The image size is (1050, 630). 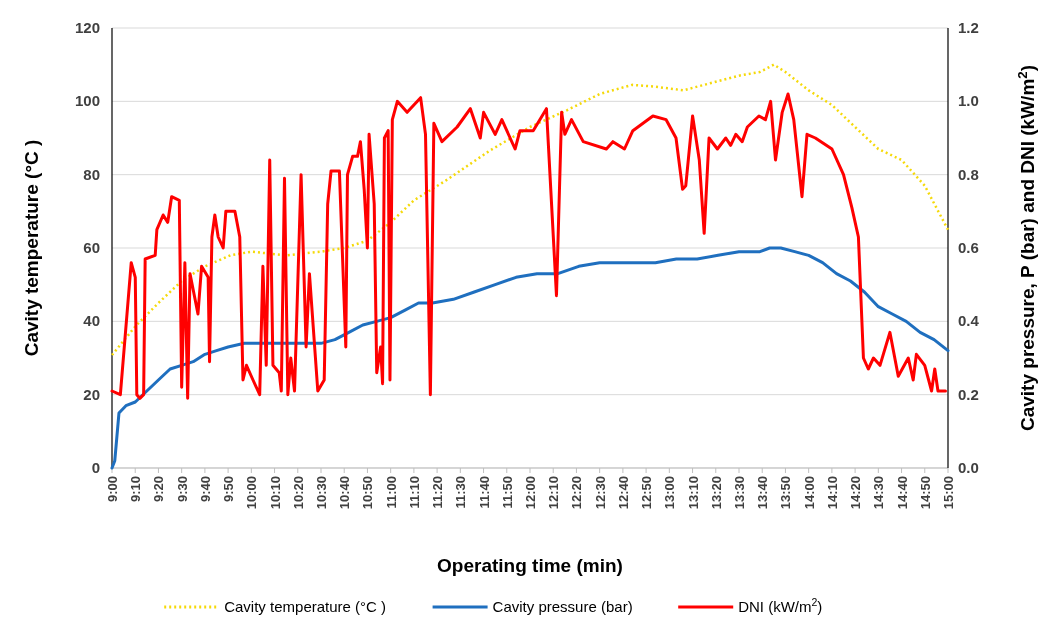 I want to click on y-tick-label: 40, so click(x=91, y=321).